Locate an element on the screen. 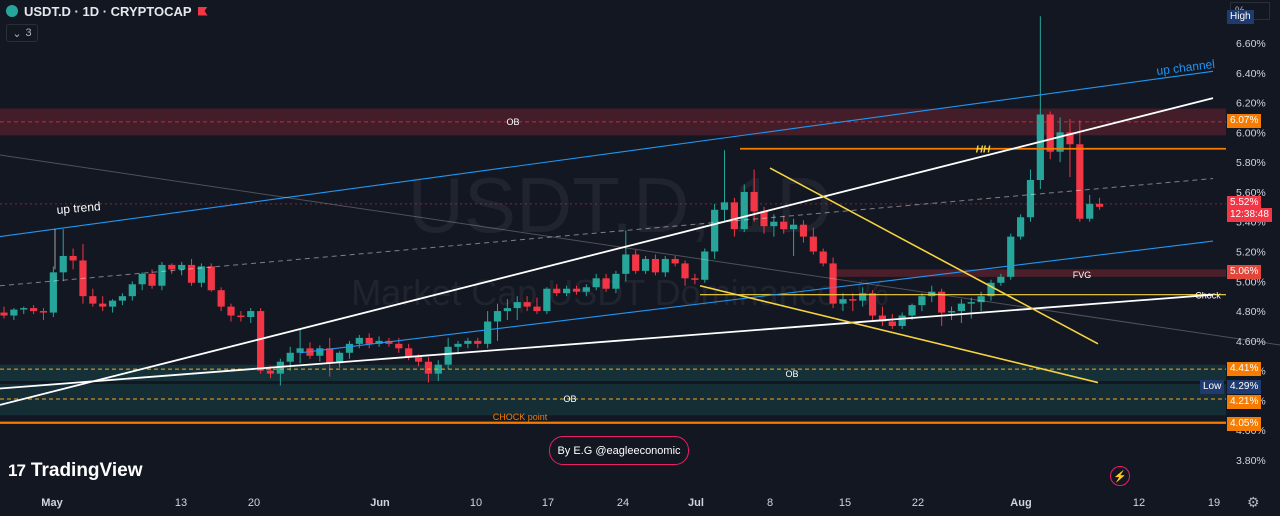  indicators-toggle: ⌄ 3 is located at coordinates (22, 33).